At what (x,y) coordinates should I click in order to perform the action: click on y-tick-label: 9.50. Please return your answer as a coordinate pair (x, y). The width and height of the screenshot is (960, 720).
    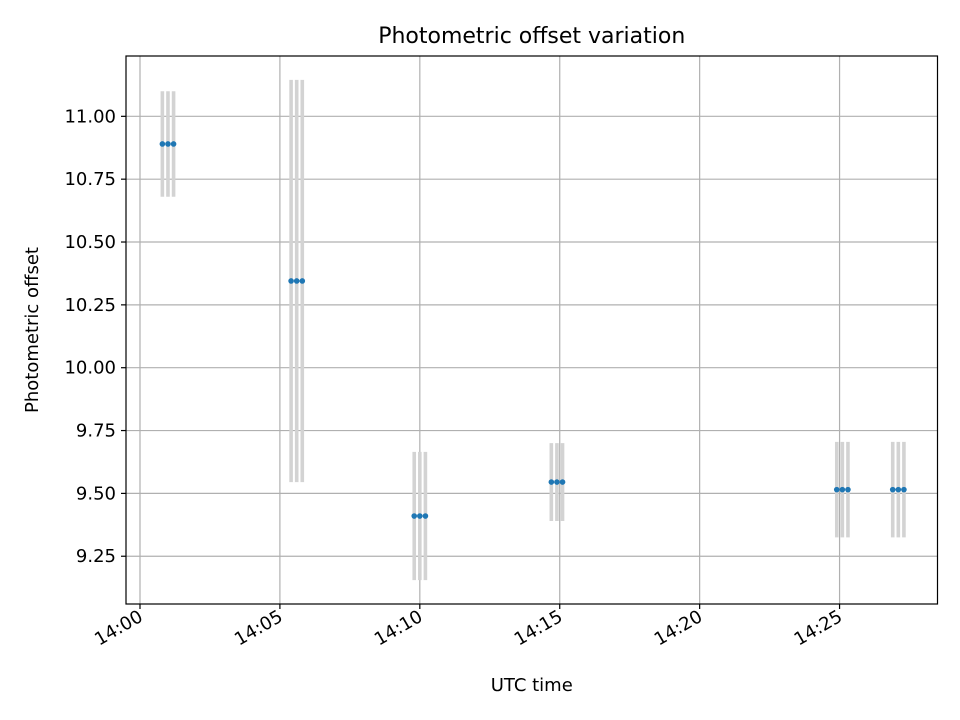
    Looking at the image, I should click on (96, 493).